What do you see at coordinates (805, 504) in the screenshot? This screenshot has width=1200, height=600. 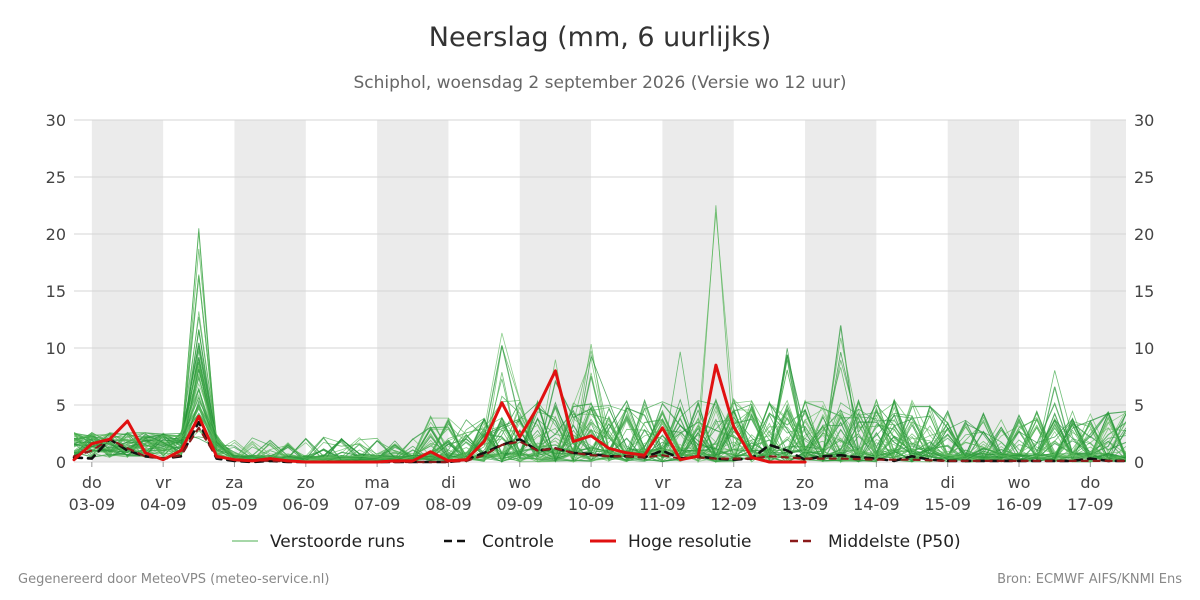 I see `x-tick-date-10: 13-09` at bounding box center [805, 504].